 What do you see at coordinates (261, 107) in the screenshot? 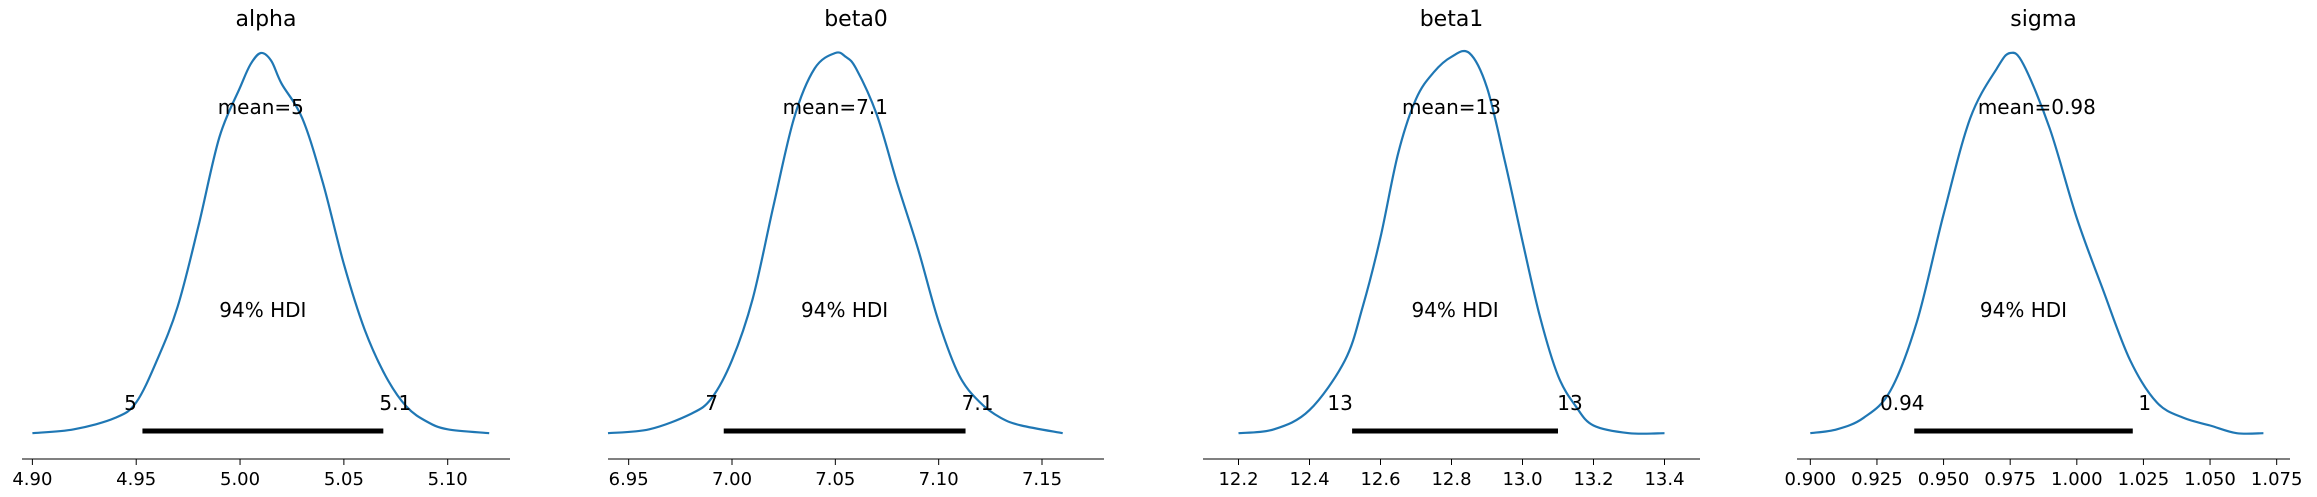
I see `mean-label: mean=5` at bounding box center [261, 107].